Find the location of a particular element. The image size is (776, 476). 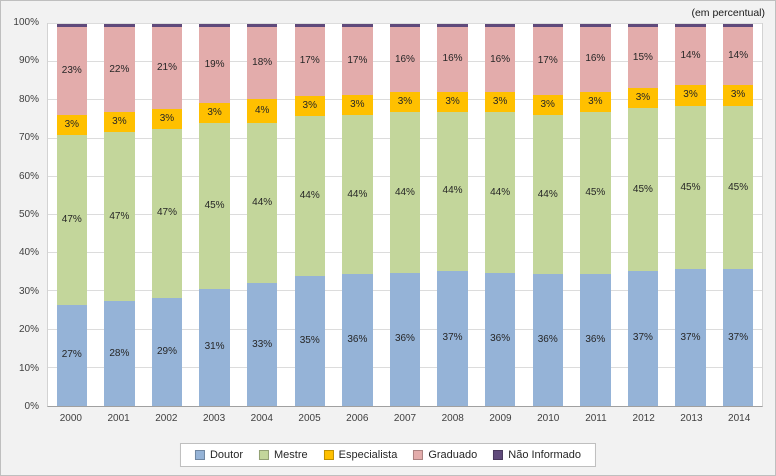

bar-segment-doutor: 31% is located at coordinates (214, 347).